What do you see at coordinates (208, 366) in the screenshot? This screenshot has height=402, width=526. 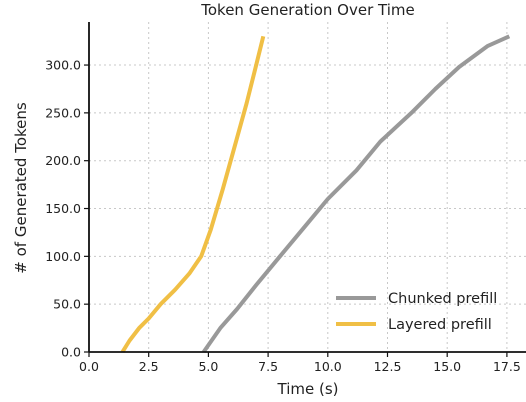 I see `x-tick-label: 5.0` at bounding box center [208, 366].